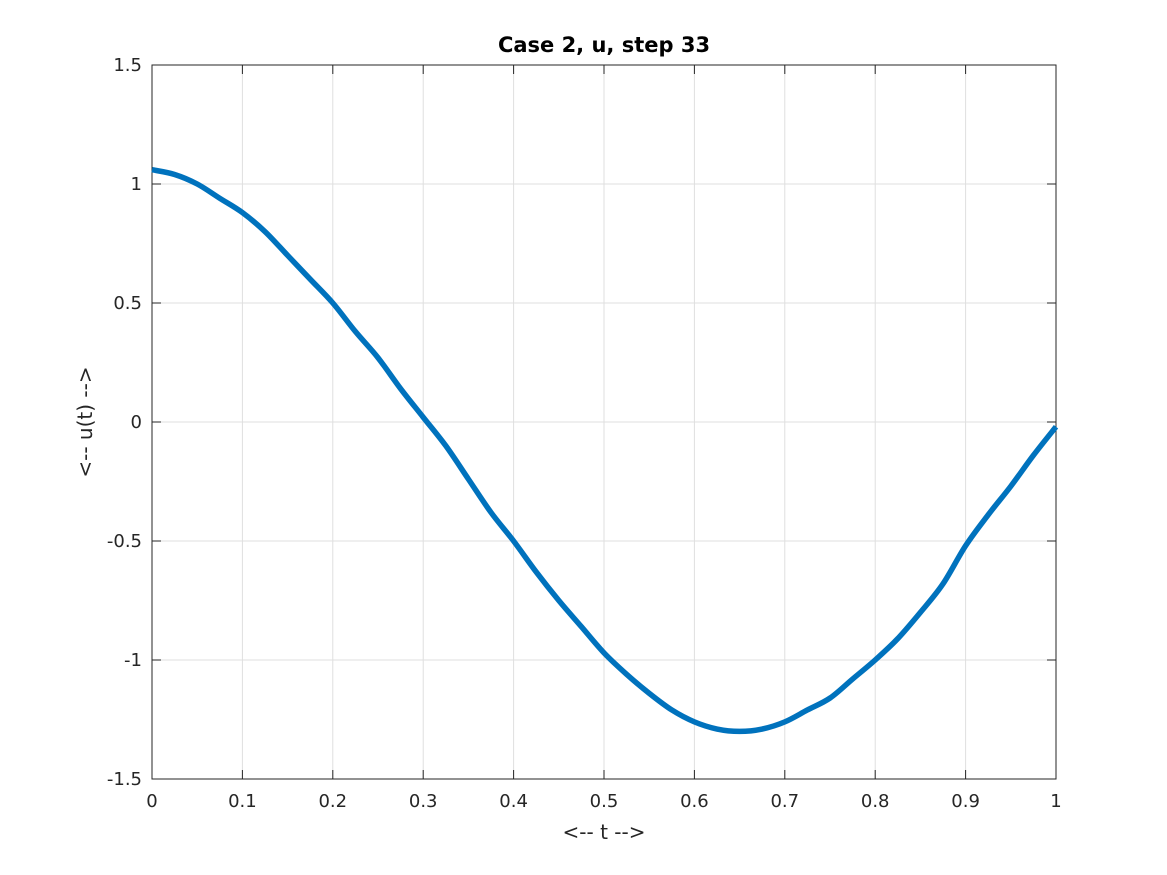 The height and width of the screenshot is (875, 1167). Describe the element at coordinates (124, 541) in the screenshot. I see `y-tick-label: -0.5` at that location.